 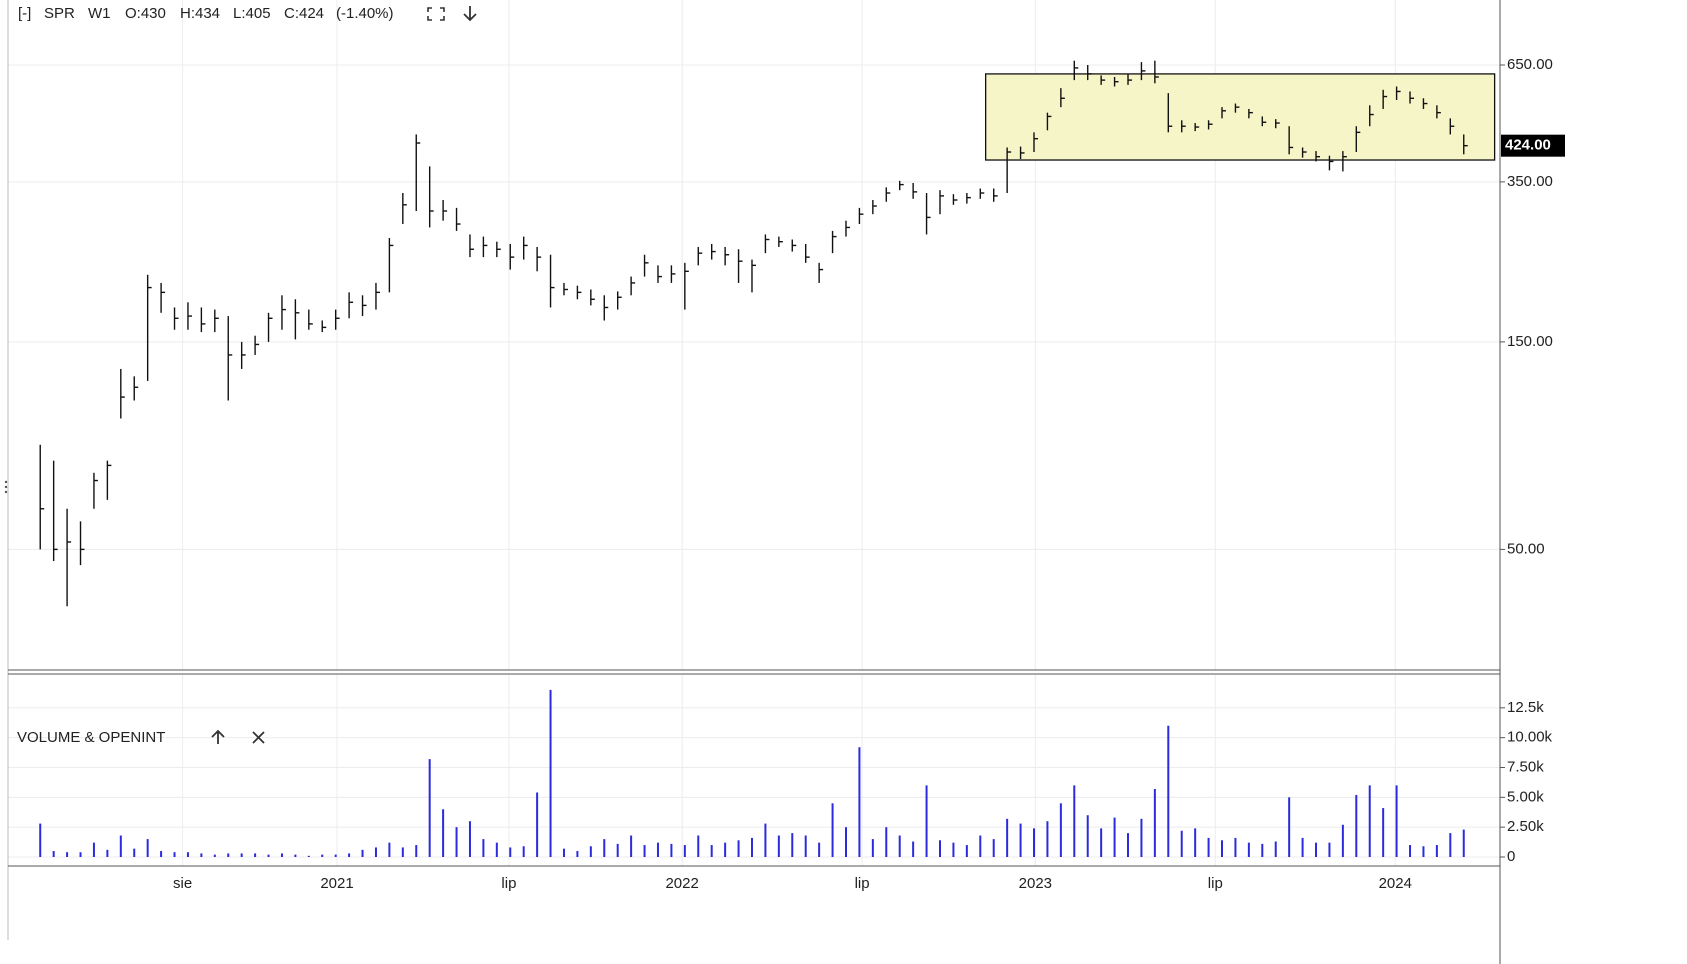 I want to click on x-tick-label: 2021, so click(x=336, y=883).